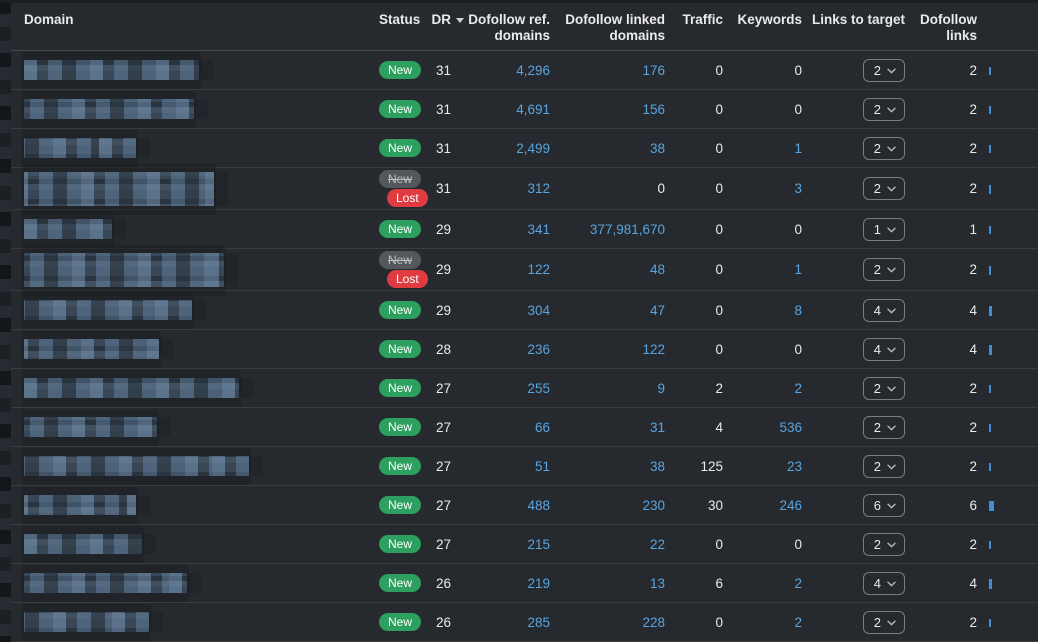 This screenshot has height=642, width=1038. I want to click on status-badges: New, so click(401, 109).